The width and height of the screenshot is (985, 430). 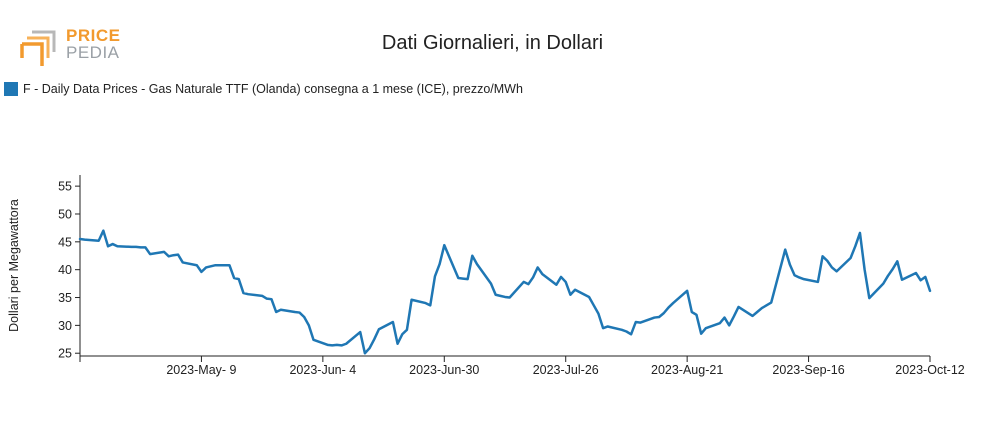 I want to click on x-tick-label: 2023-Jul-26, so click(x=566, y=370).